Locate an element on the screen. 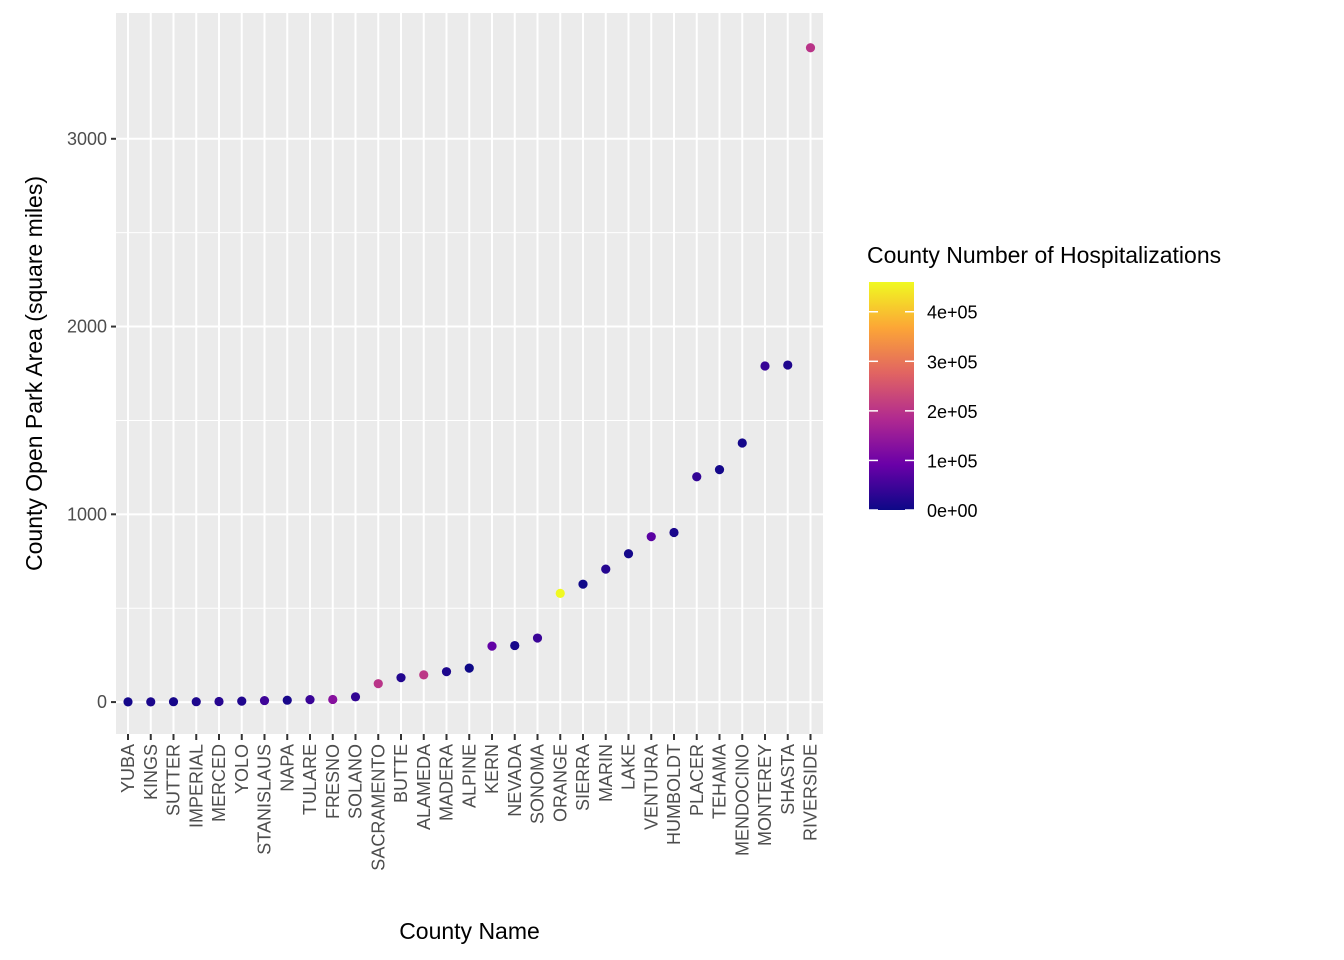  data-point-butte is located at coordinates (401, 678).